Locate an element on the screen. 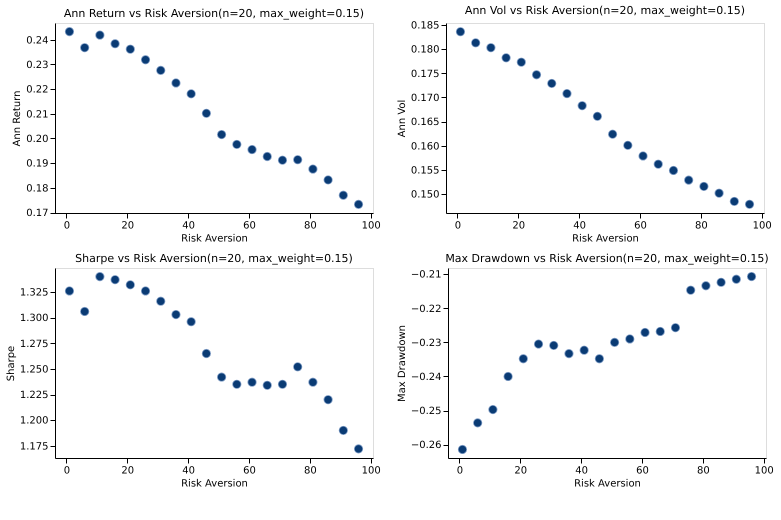  y-tick-label: 1.275 is located at coordinates (34, 344).